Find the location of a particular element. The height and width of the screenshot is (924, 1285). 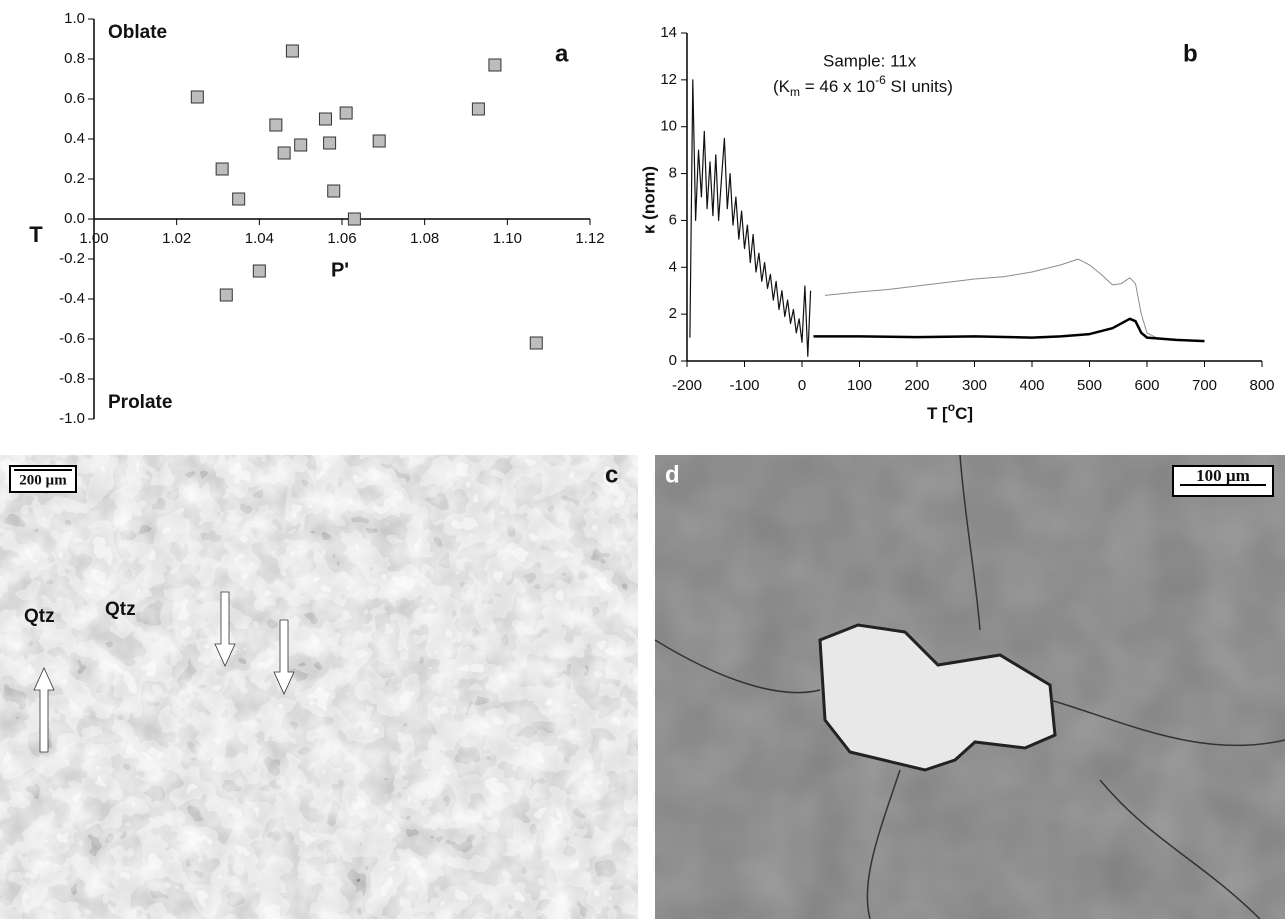

y-tick-label: -0.8 is located at coordinates (72, 378).